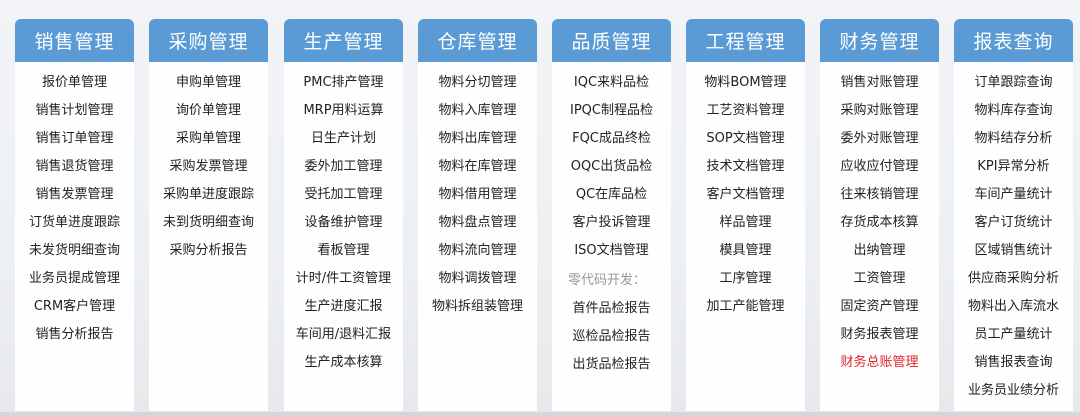  What do you see at coordinates (611, 308) in the screenshot?
I see `menu-item: 首件品检报告` at bounding box center [611, 308].